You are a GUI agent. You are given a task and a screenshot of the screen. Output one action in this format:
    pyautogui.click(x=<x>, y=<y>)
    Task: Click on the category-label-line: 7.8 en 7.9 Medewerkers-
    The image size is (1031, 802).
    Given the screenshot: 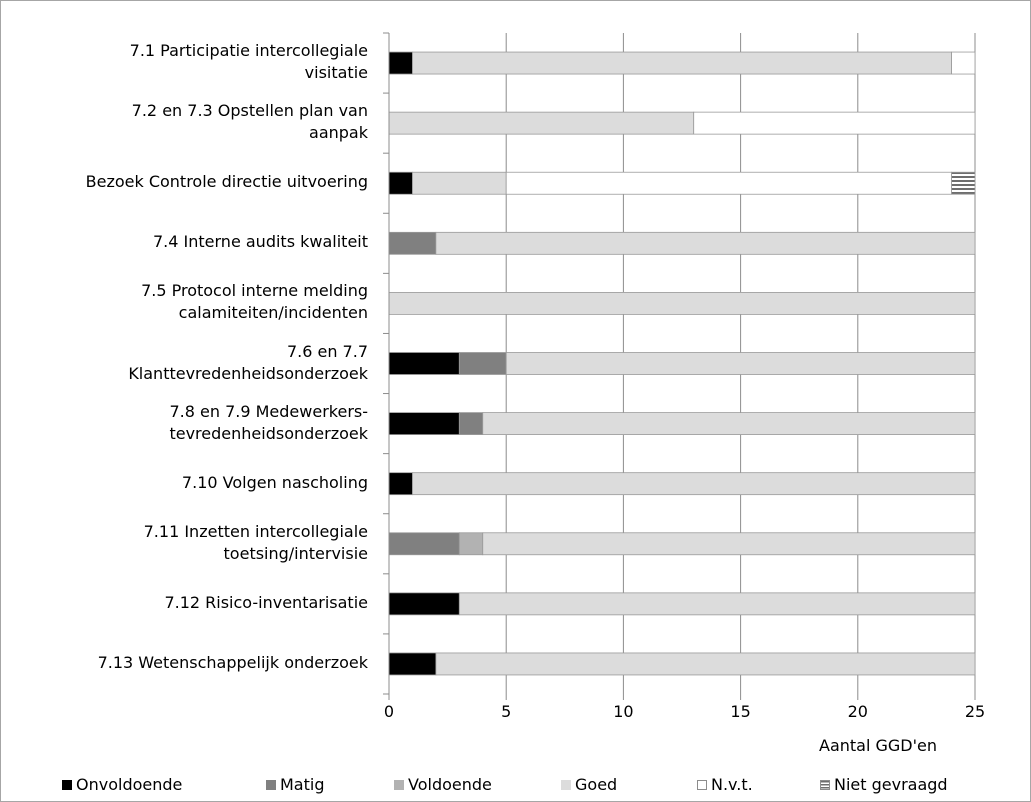 What is the action you would take?
    pyautogui.click(x=268, y=411)
    